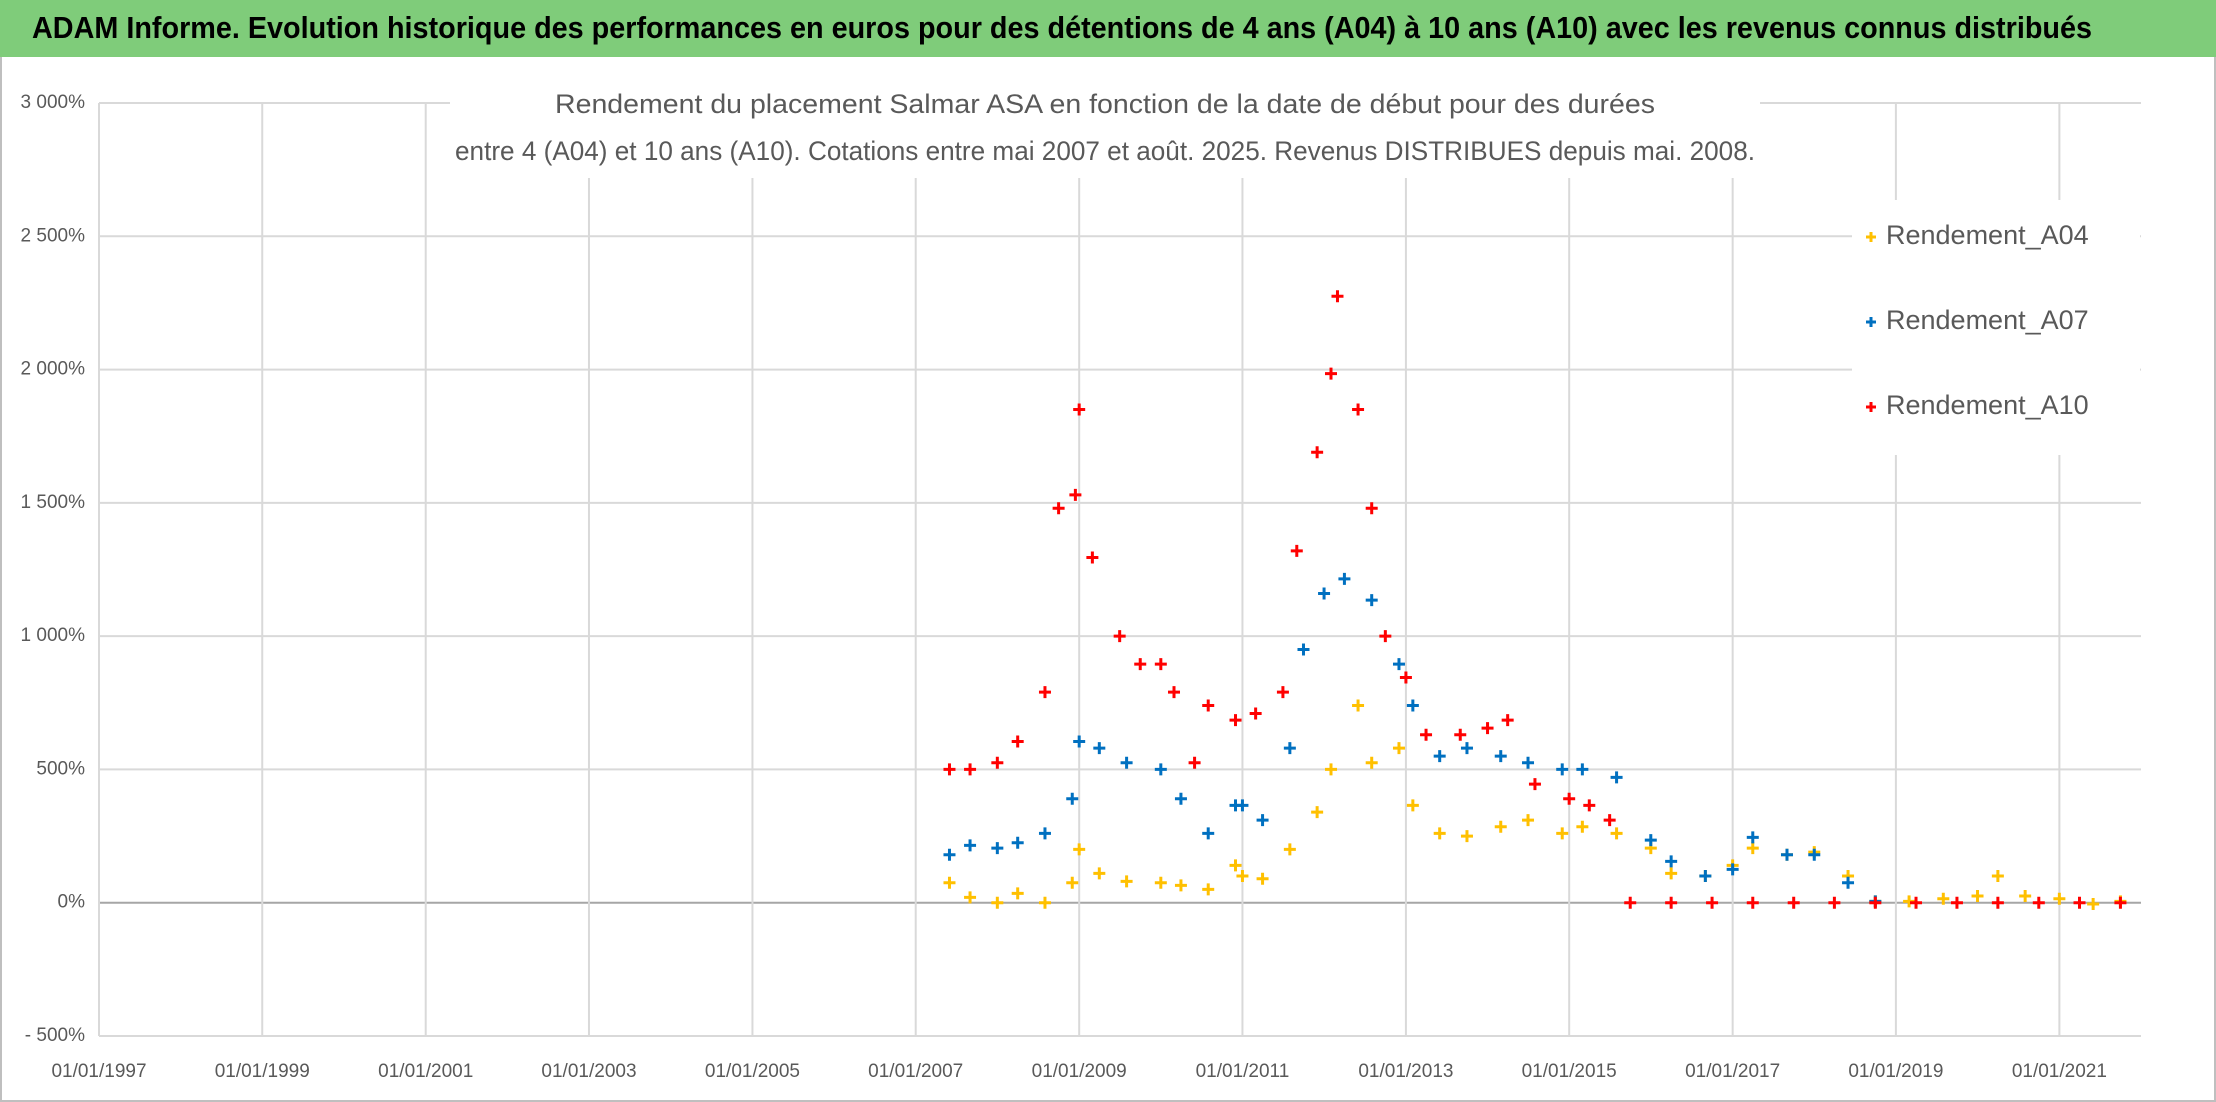 This screenshot has height=1102, width=2216. I want to click on y-tick-label: 2 000%, so click(53, 369).